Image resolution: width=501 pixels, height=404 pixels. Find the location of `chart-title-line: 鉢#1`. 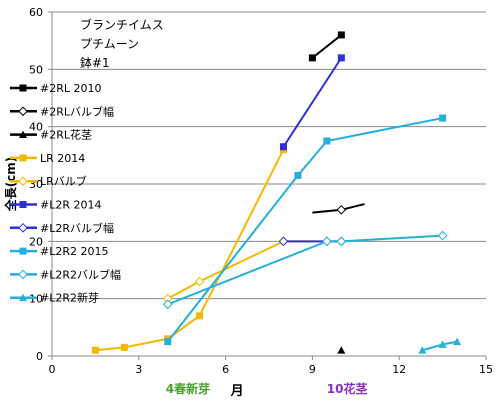

chart-title-line: 鉢#1 is located at coordinates (95, 63).